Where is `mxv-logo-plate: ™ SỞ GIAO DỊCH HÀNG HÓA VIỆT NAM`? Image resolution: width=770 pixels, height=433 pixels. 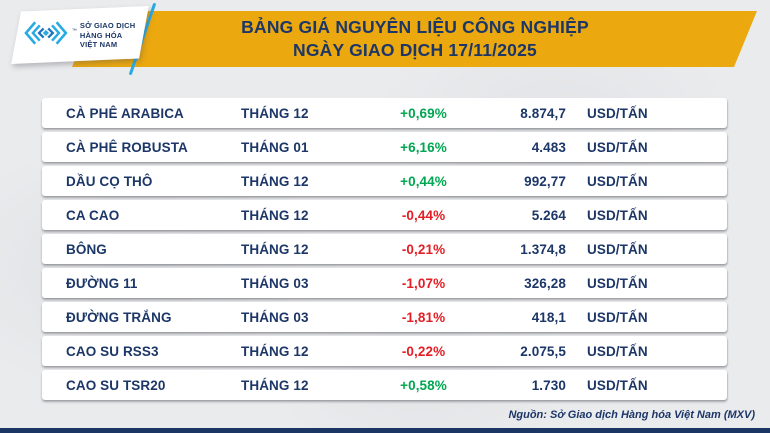 mxv-logo-plate: ™ SỞ GIAO DỊCH HÀNG HÓA VIỆT NAM is located at coordinates (80, 35).